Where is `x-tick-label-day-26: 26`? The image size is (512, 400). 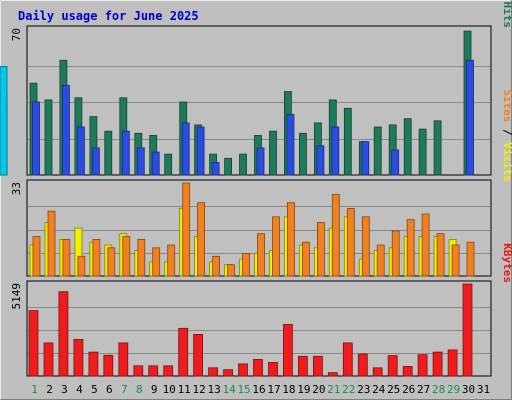
x-tick-label-day-26: 26 is located at coordinates (408, 389).